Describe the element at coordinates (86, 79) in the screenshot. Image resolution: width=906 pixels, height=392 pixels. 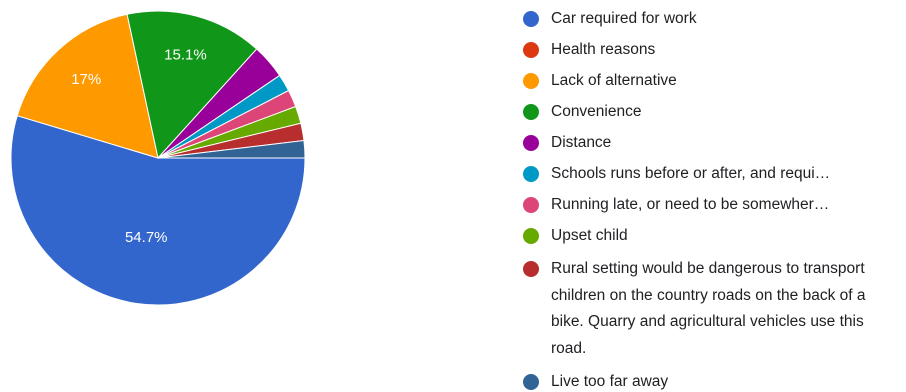
I see `slice-data-label-2: 17%` at that location.